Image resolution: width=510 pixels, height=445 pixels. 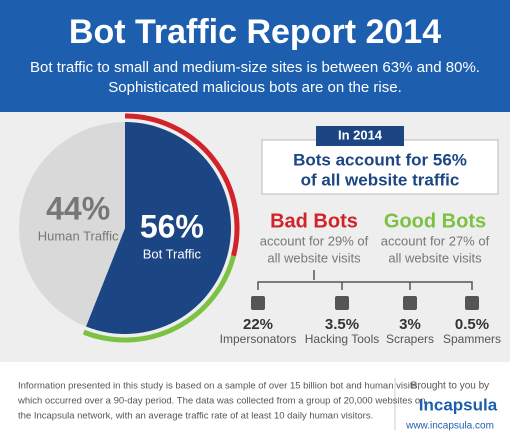 What do you see at coordinates (314, 221) in the screenshot?
I see `bad-bots-title: Bad Bots` at bounding box center [314, 221].